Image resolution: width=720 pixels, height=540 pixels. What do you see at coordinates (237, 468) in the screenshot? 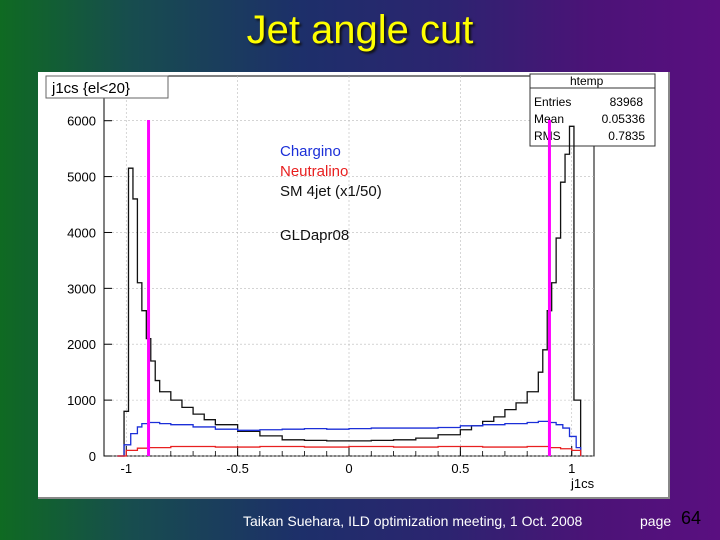
I see `x-tick-label: -0.5` at bounding box center [237, 468].